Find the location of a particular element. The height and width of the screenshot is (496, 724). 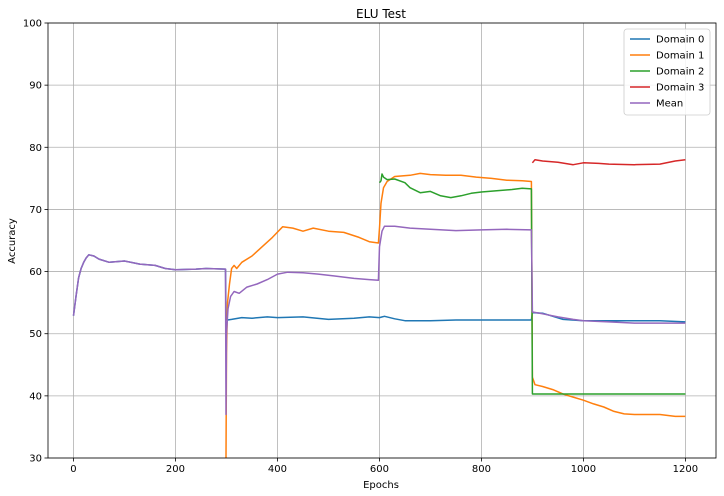

x-axis-label: Epochs is located at coordinates (381, 485).